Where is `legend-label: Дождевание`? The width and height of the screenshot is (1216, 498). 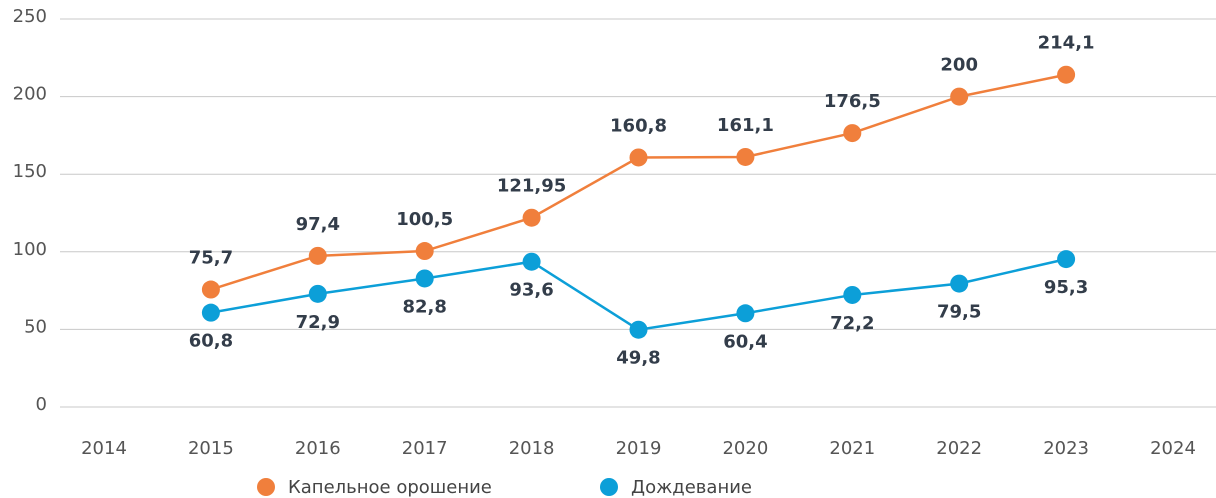
legend-label: Дождевание is located at coordinates (691, 487).